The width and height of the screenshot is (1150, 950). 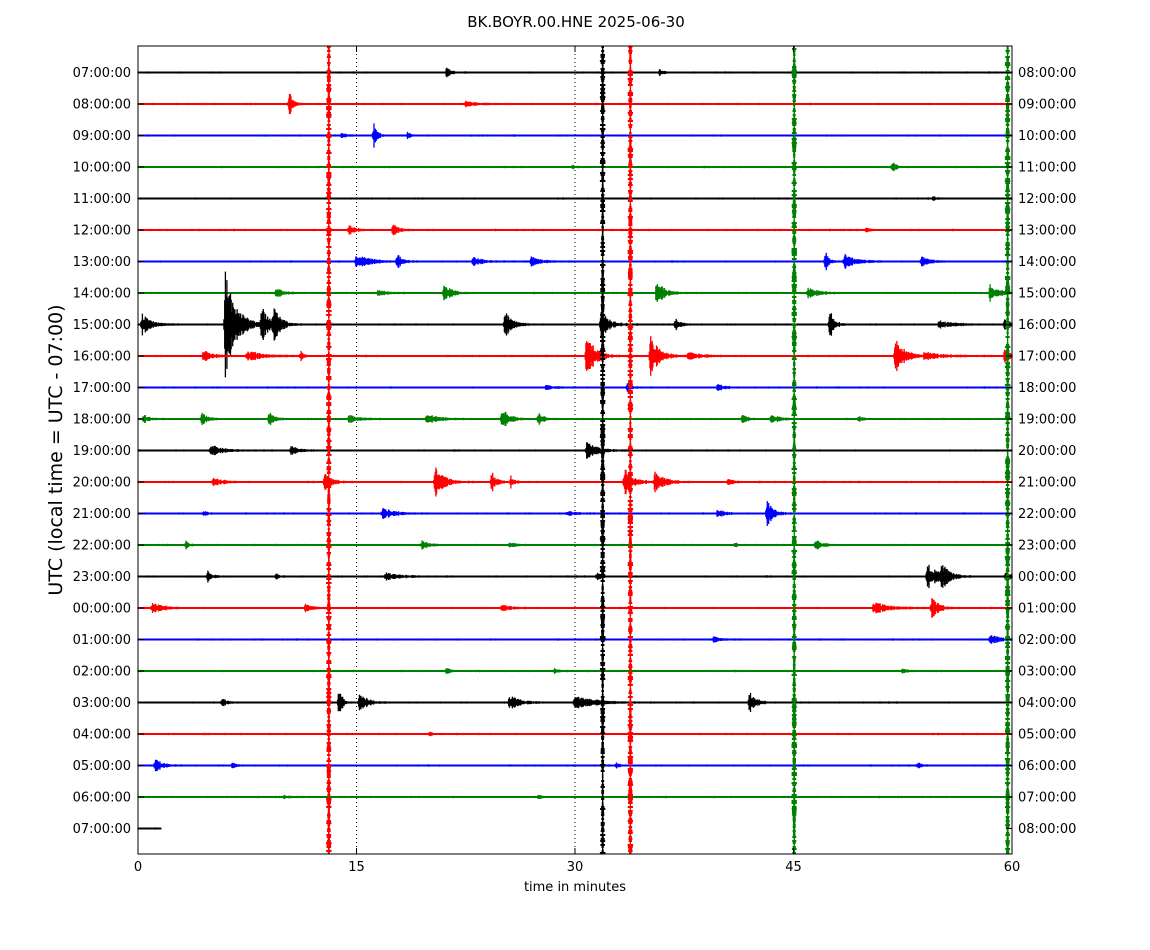 I want to click on x-tick-label-0: 0, so click(x=138, y=867).